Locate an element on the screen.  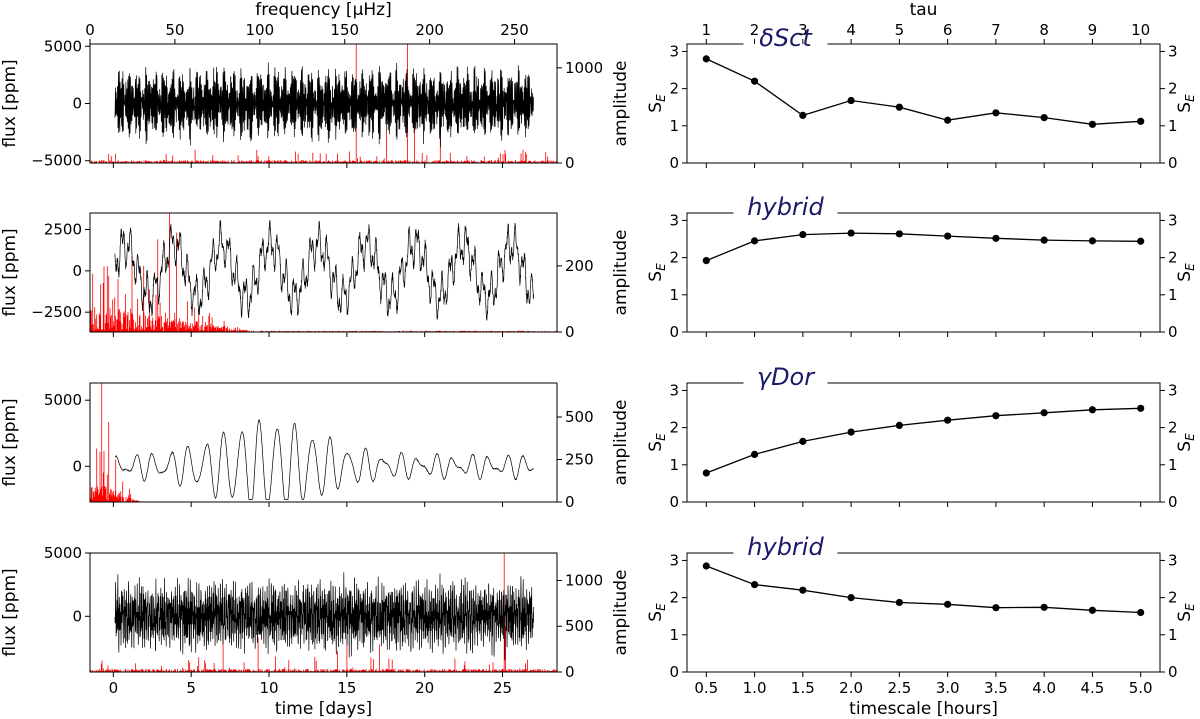
y2-tick-label: 250 is located at coordinates (579, 460).